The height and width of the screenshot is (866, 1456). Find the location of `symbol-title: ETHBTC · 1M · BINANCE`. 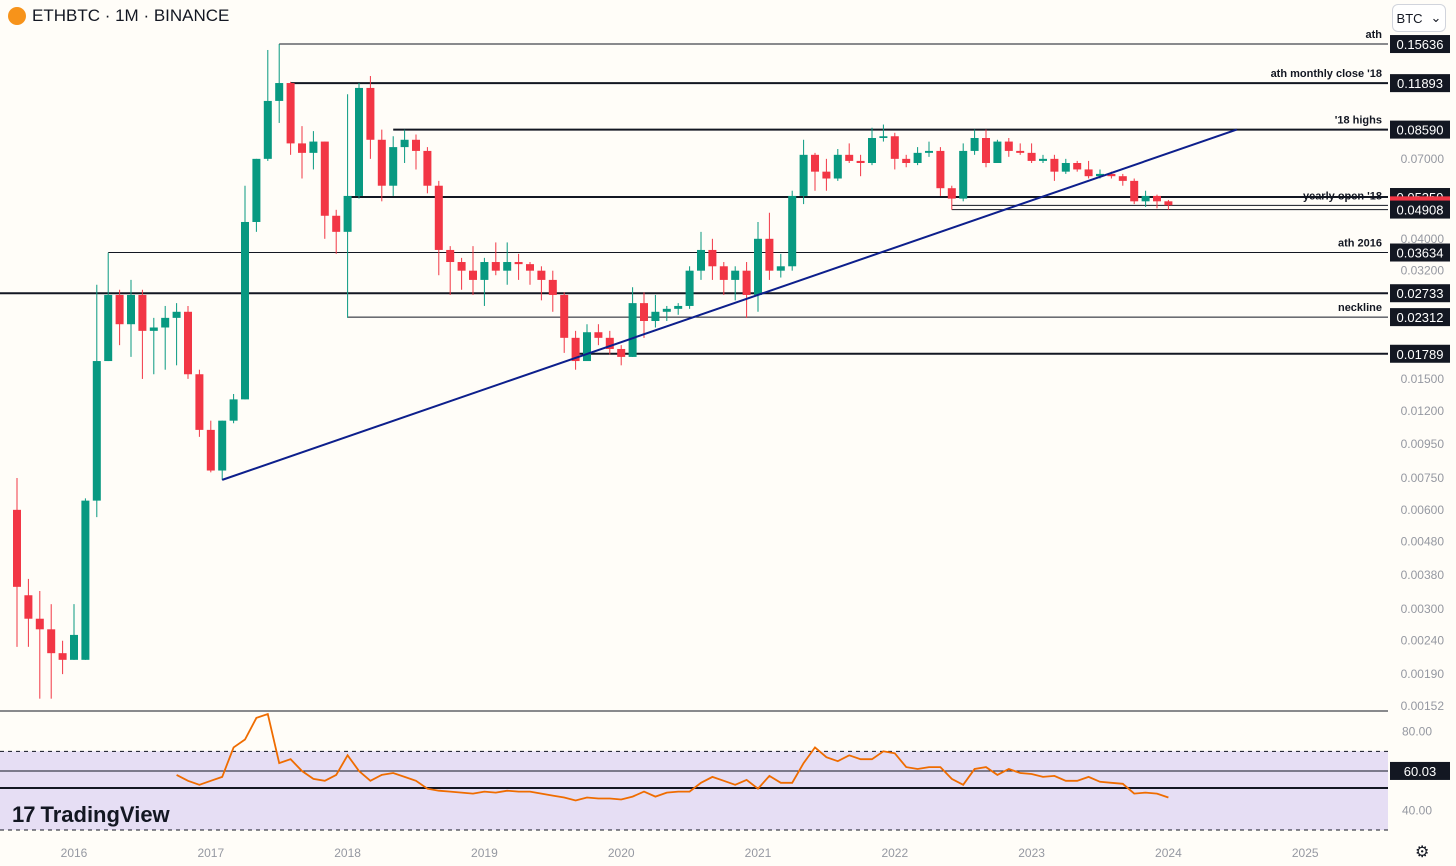

symbol-title: ETHBTC · 1M · BINANCE is located at coordinates (131, 15).